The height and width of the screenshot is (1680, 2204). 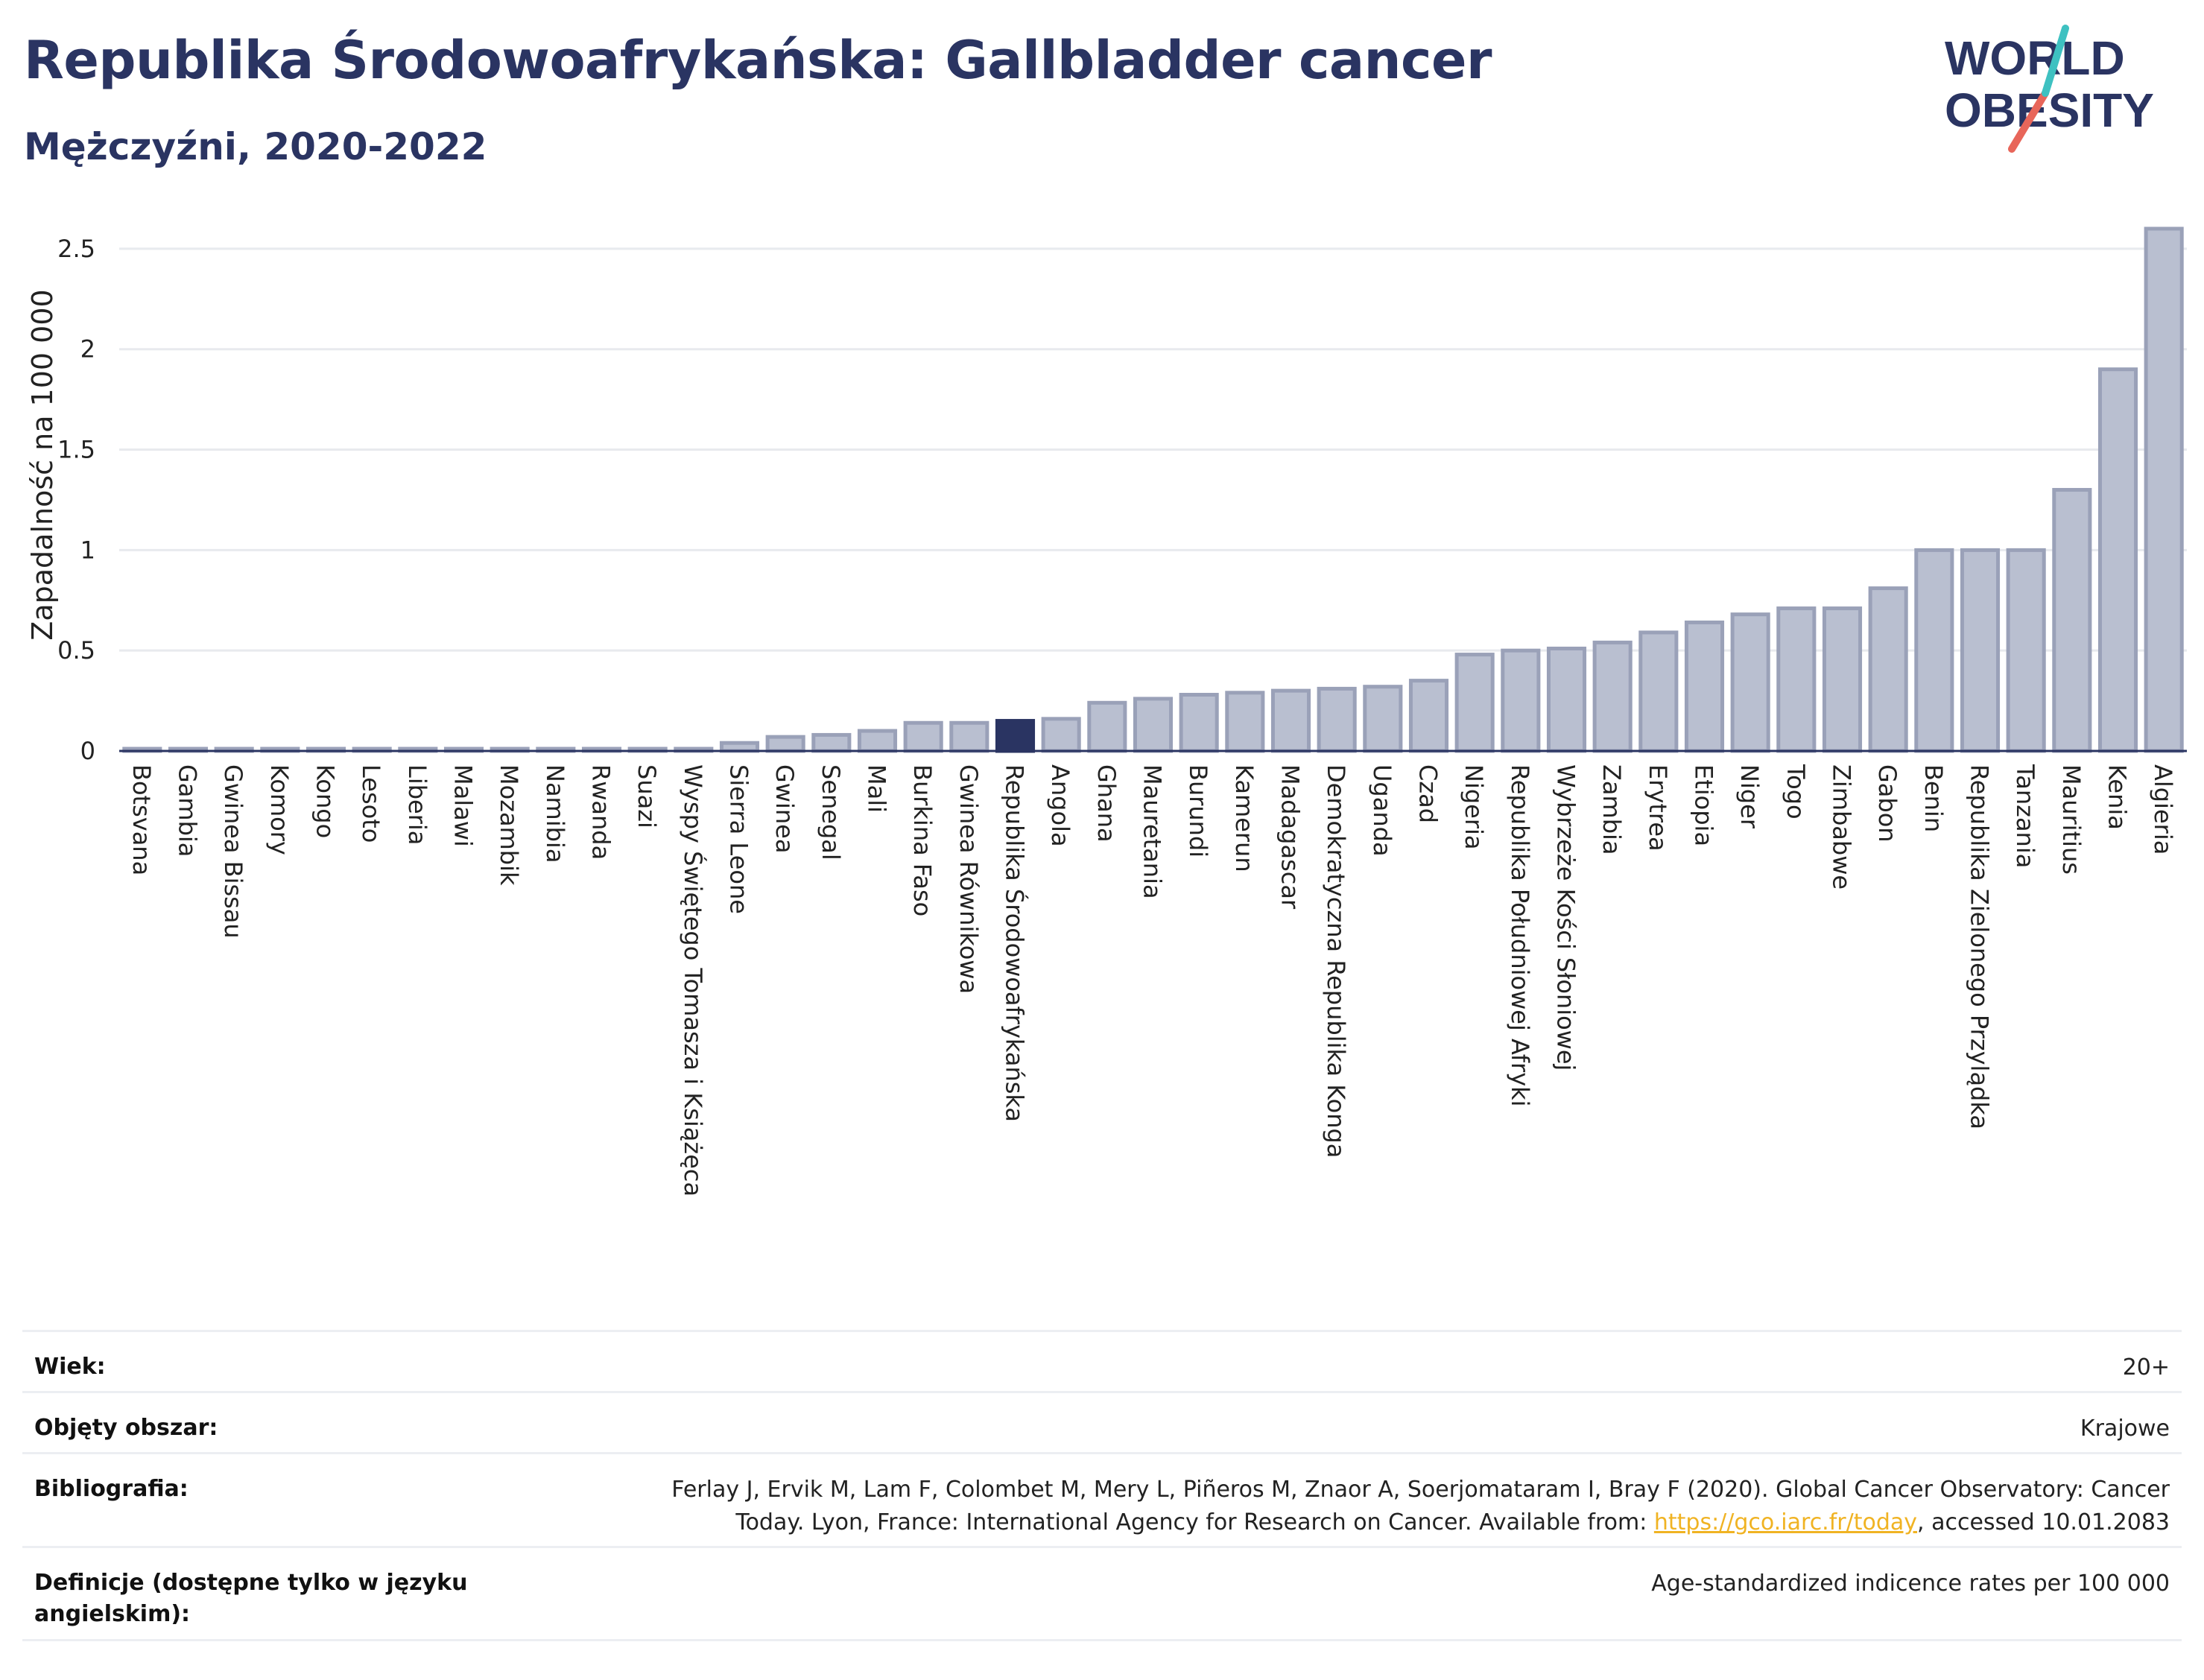 What do you see at coordinates (371, 803) in the screenshot?
I see `x-tick-label: Lesoto` at bounding box center [371, 803].